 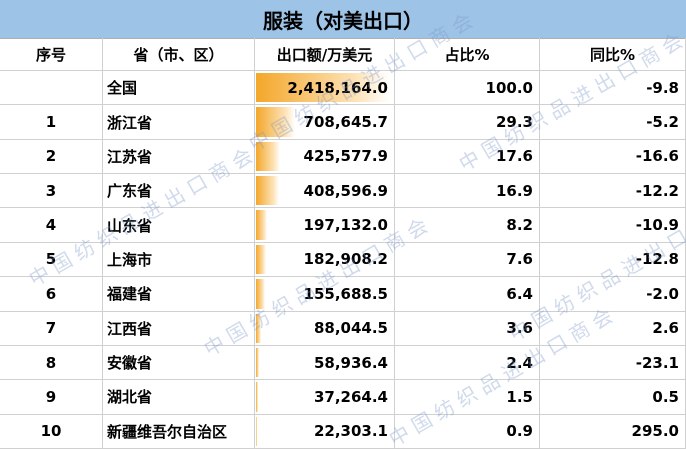 I want to click on cell-text: 广东省, so click(x=130, y=191).